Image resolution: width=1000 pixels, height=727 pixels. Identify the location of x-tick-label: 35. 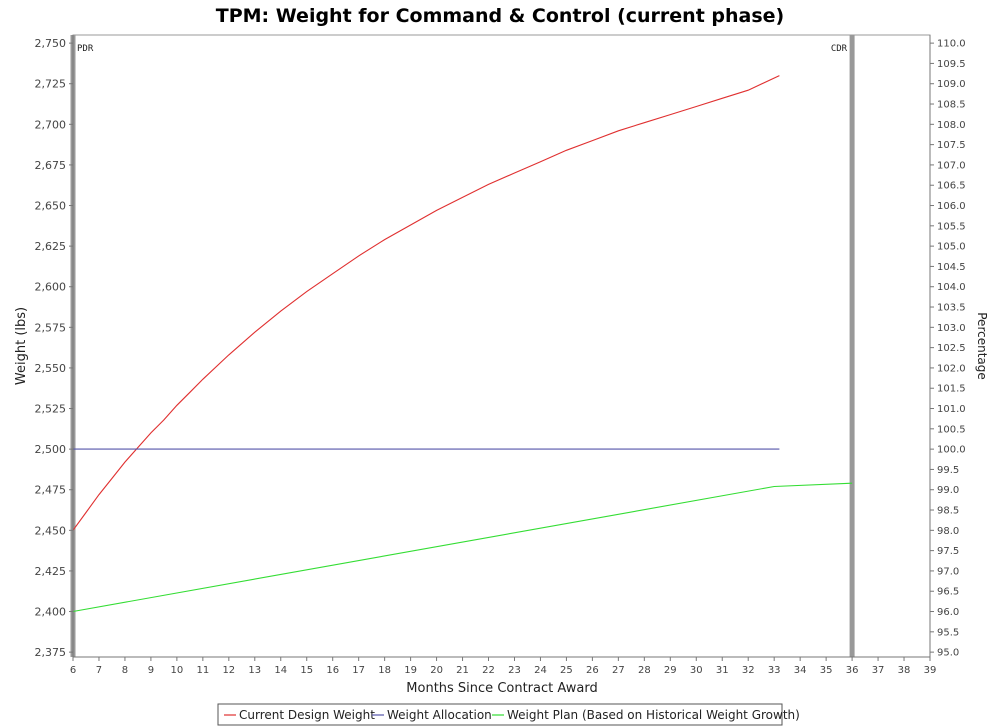
(826, 670).